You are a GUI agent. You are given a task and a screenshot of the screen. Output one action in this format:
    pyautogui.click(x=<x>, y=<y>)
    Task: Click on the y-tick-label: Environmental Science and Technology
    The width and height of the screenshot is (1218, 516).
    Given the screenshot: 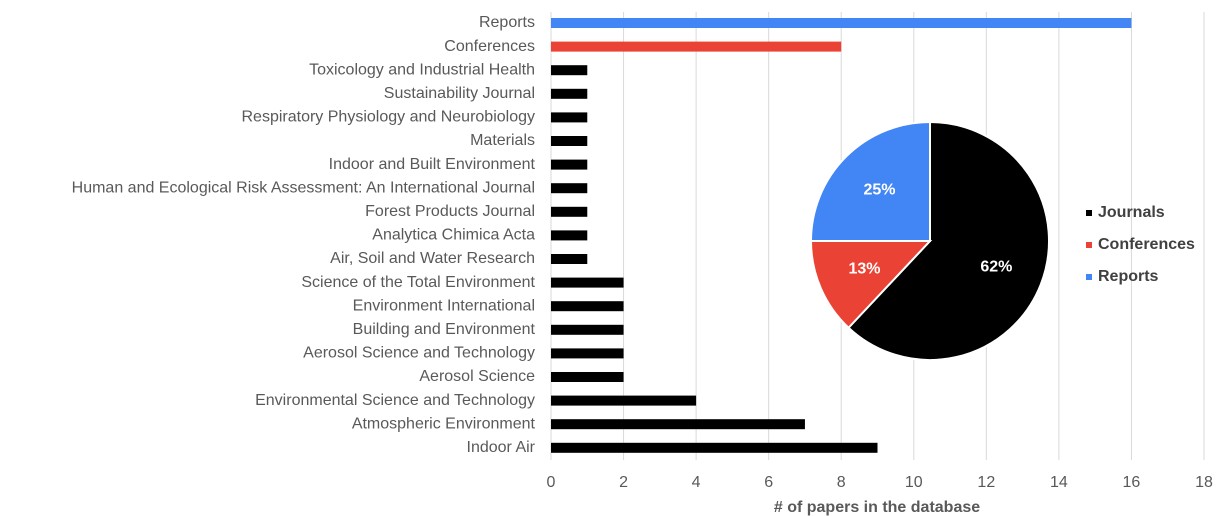 What is the action you would take?
    pyautogui.click(x=395, y=400)
    